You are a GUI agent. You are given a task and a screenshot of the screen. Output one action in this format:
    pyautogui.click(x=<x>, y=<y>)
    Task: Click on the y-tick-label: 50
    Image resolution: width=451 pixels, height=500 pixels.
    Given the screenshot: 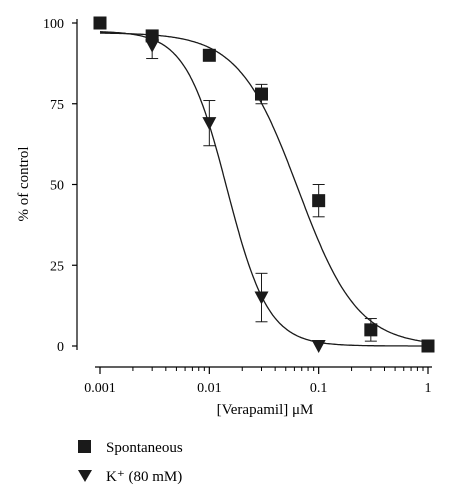 What is the action you would take?
    pyautogui.click(x=57, y=186)
    